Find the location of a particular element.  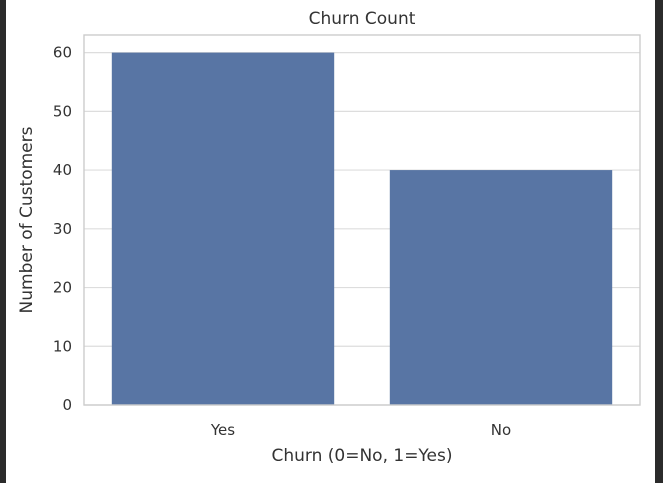

y-tick-label: 10 is located at coordinates (62, 346).